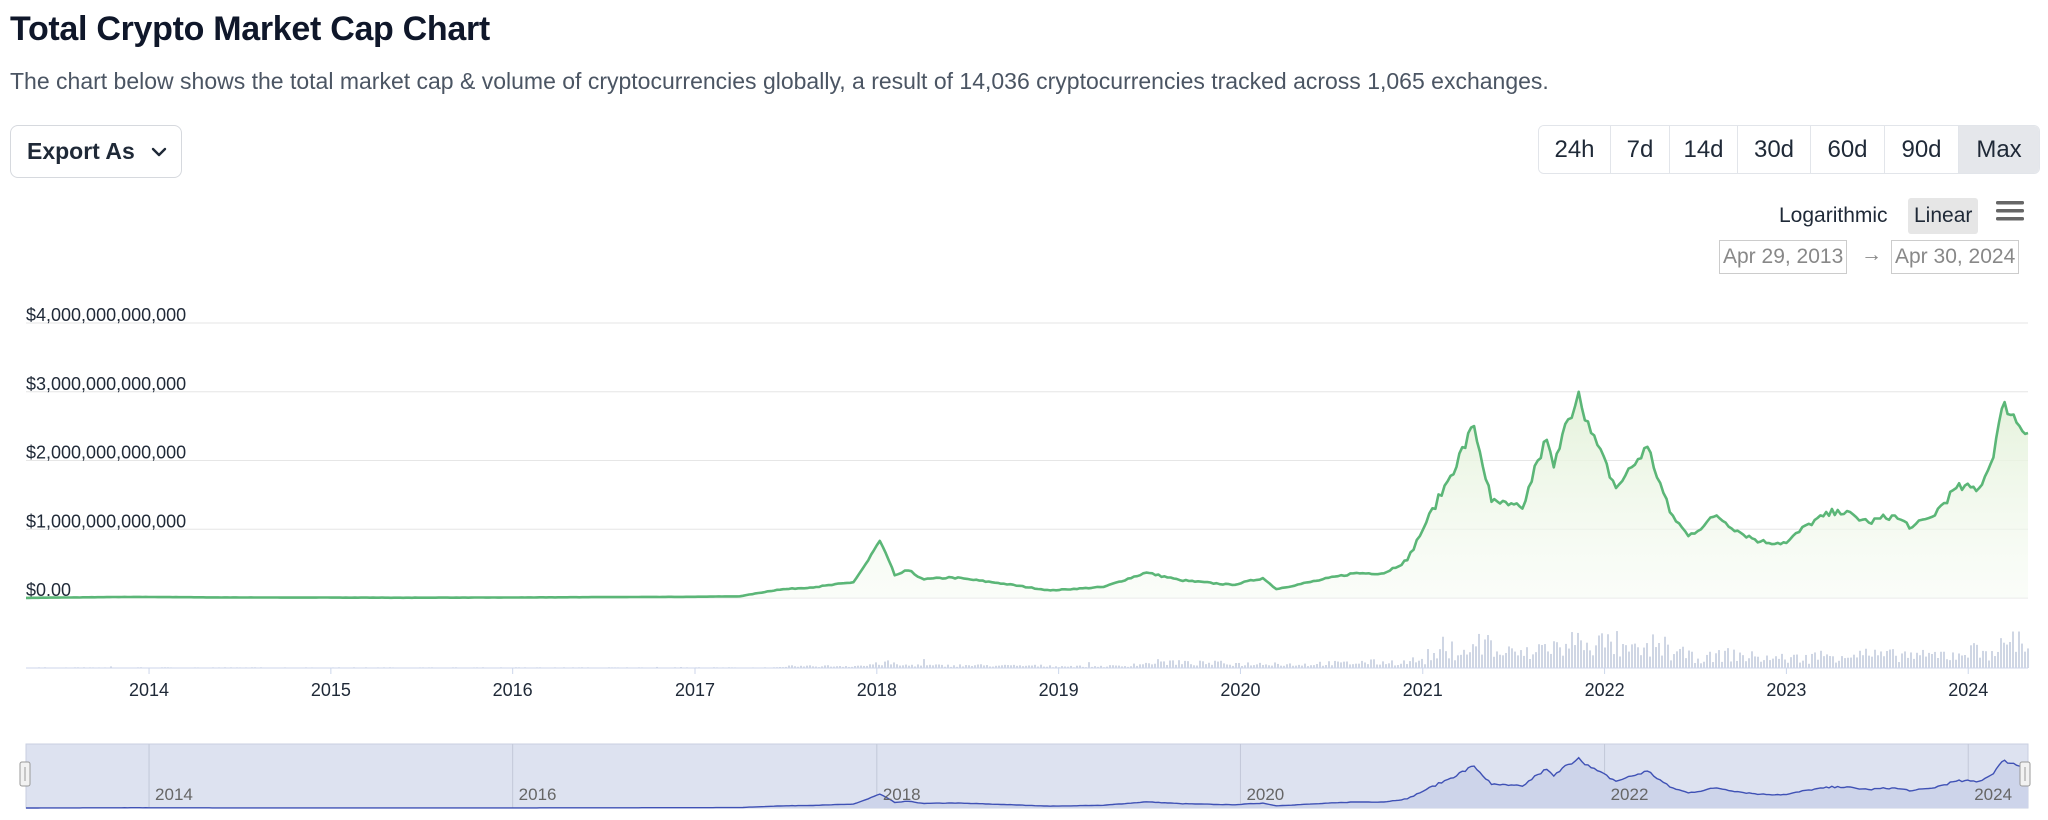 This screenshot has width=2048, height=820. What do you see at coordinates (1922, 149) in the screenshot?
I see `range-button-90d: 90d` at bounding box center [1922, 149].